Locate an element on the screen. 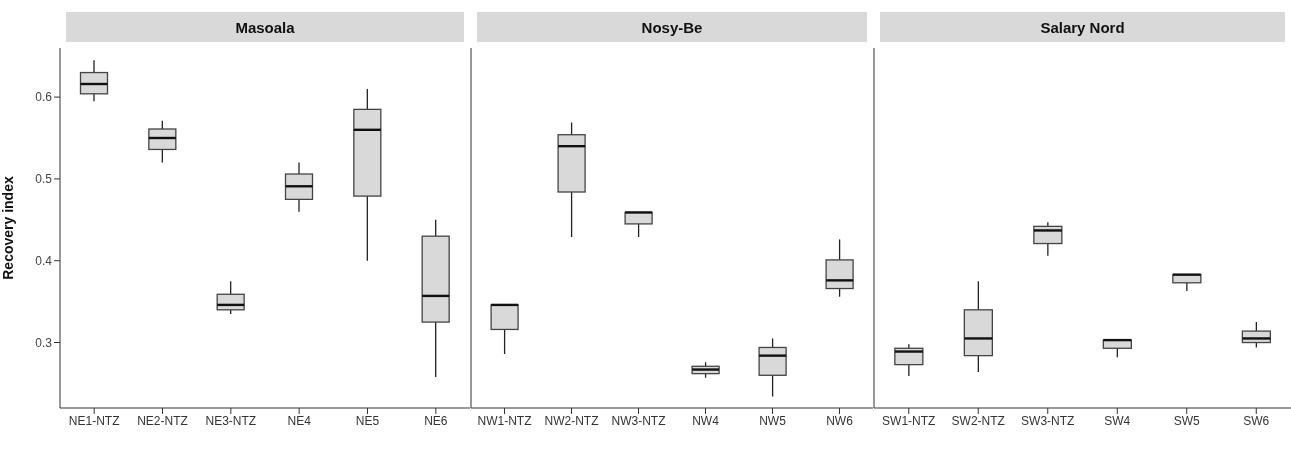 This screenshot has height=450, width=1291. x-tick-label: NE4 is located at coordinates (299, 420).